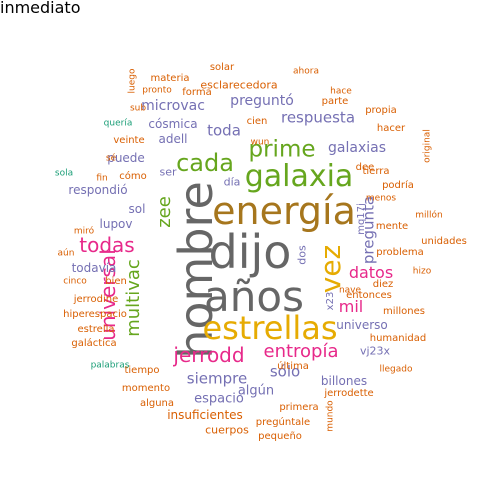 This screenshot has height=504, width=504. What do you see at coordinates (116, 281) in the screenshot?
I see `word-bien: bien` at bounding box center [116, 281].